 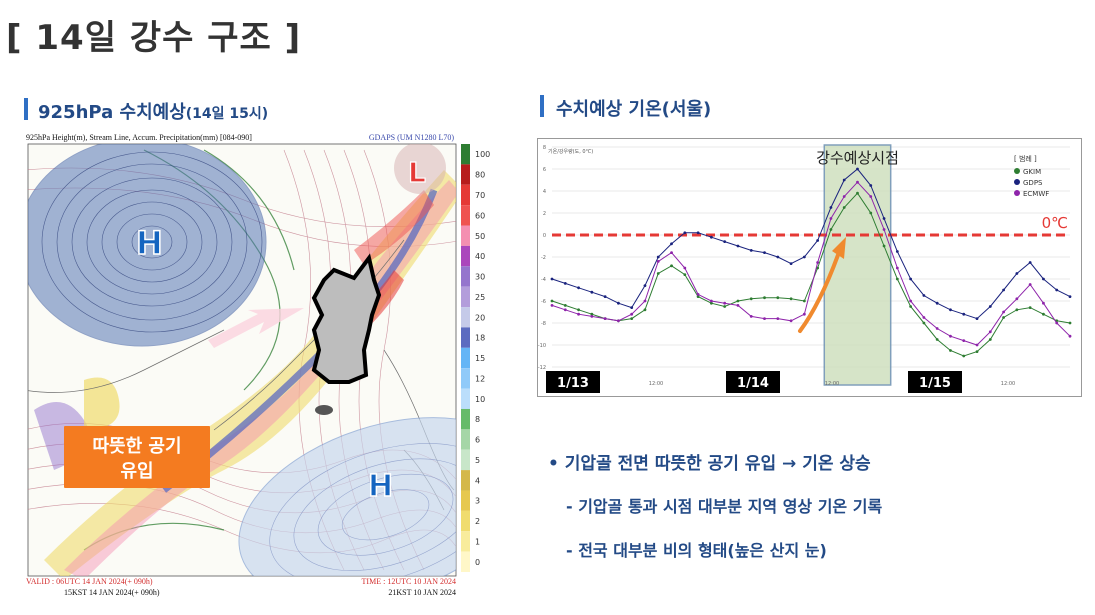 What do you see at coordinates (709, 464) in the screenshot?
I see `bullet-main: • 기압골 전면 따뜻한 공기 유입 → 기온 상승` at bounding box center [709, 464].